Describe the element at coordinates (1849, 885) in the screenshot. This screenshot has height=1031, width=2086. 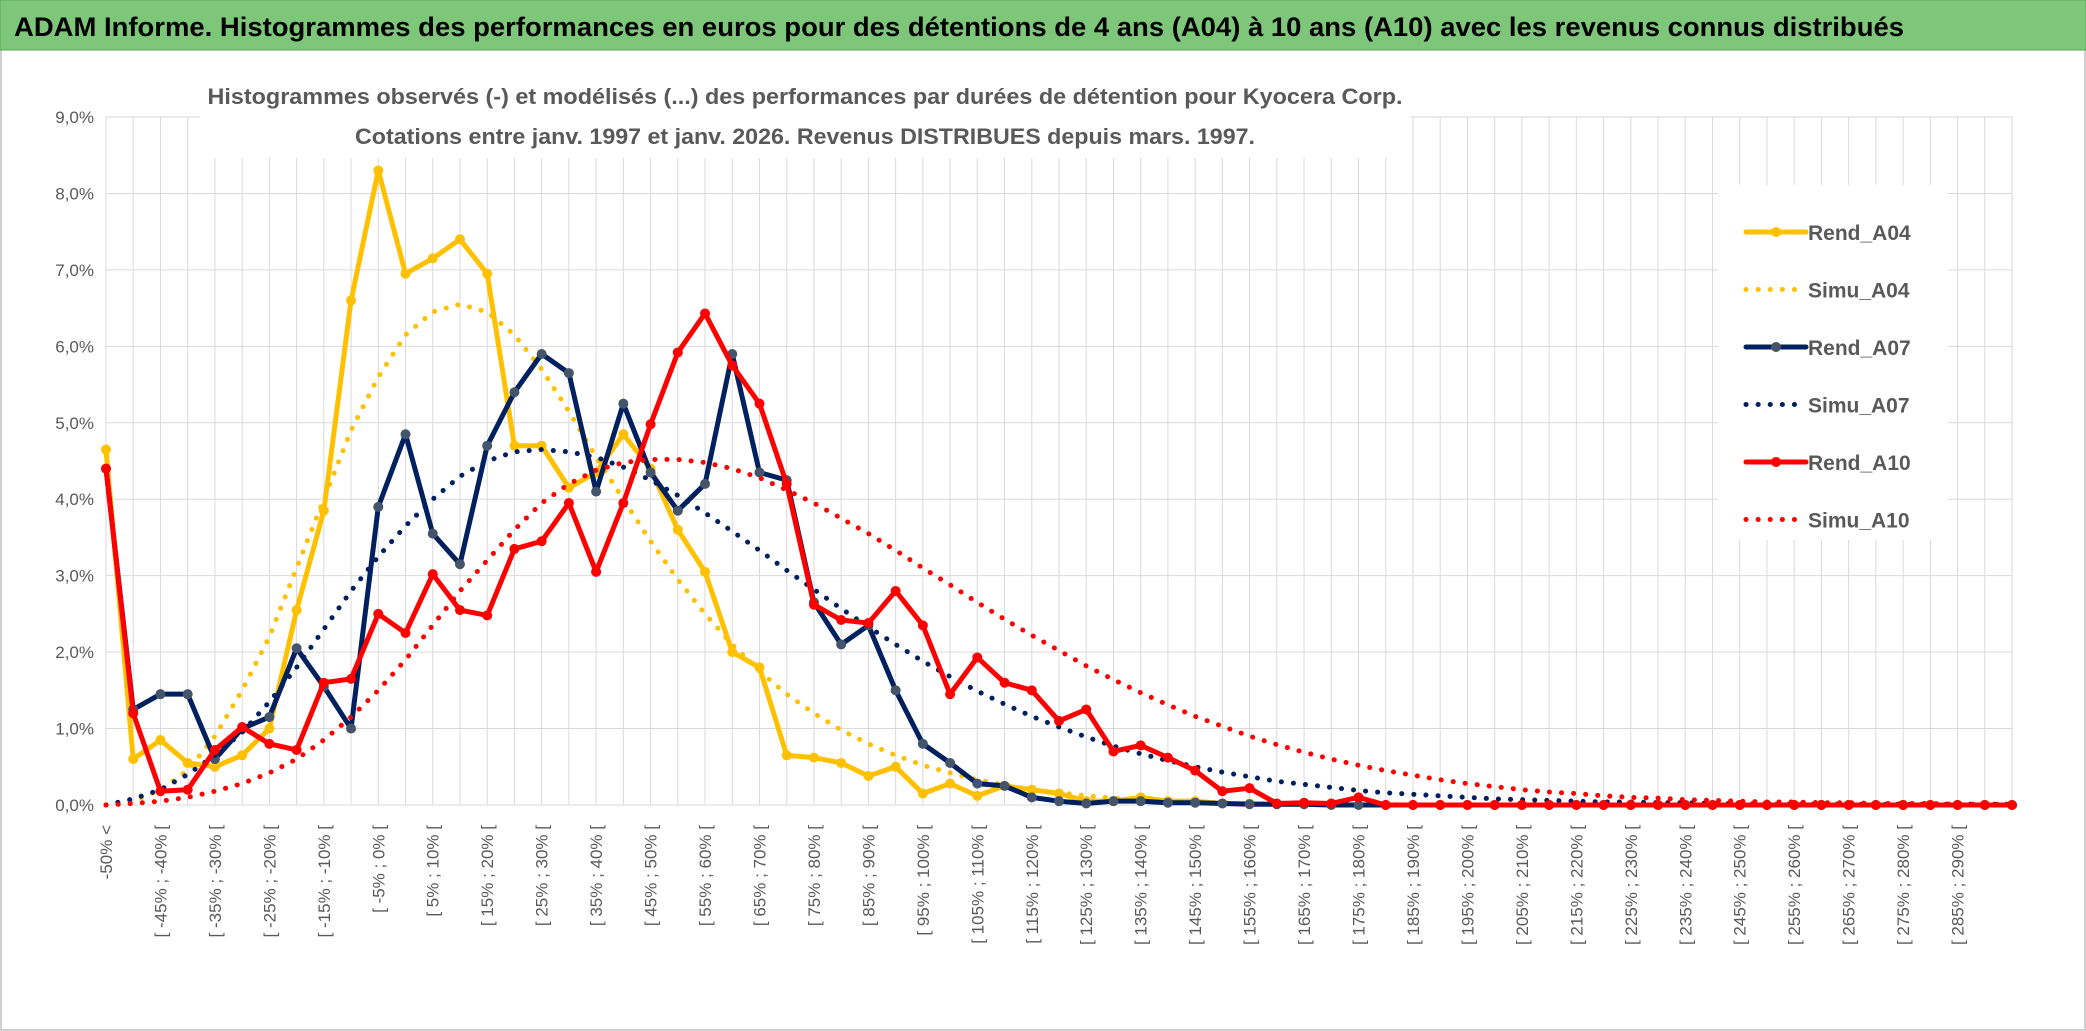
I see `x-tick-label: [ 265% ; 270% [` at that location.